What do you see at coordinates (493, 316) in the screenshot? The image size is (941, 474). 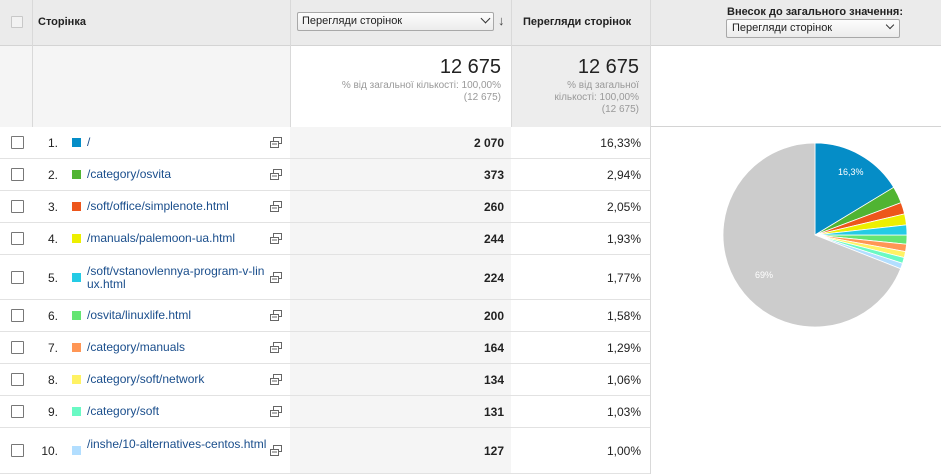 I see `row-views-value: 200` at bounding box center [493, 316].